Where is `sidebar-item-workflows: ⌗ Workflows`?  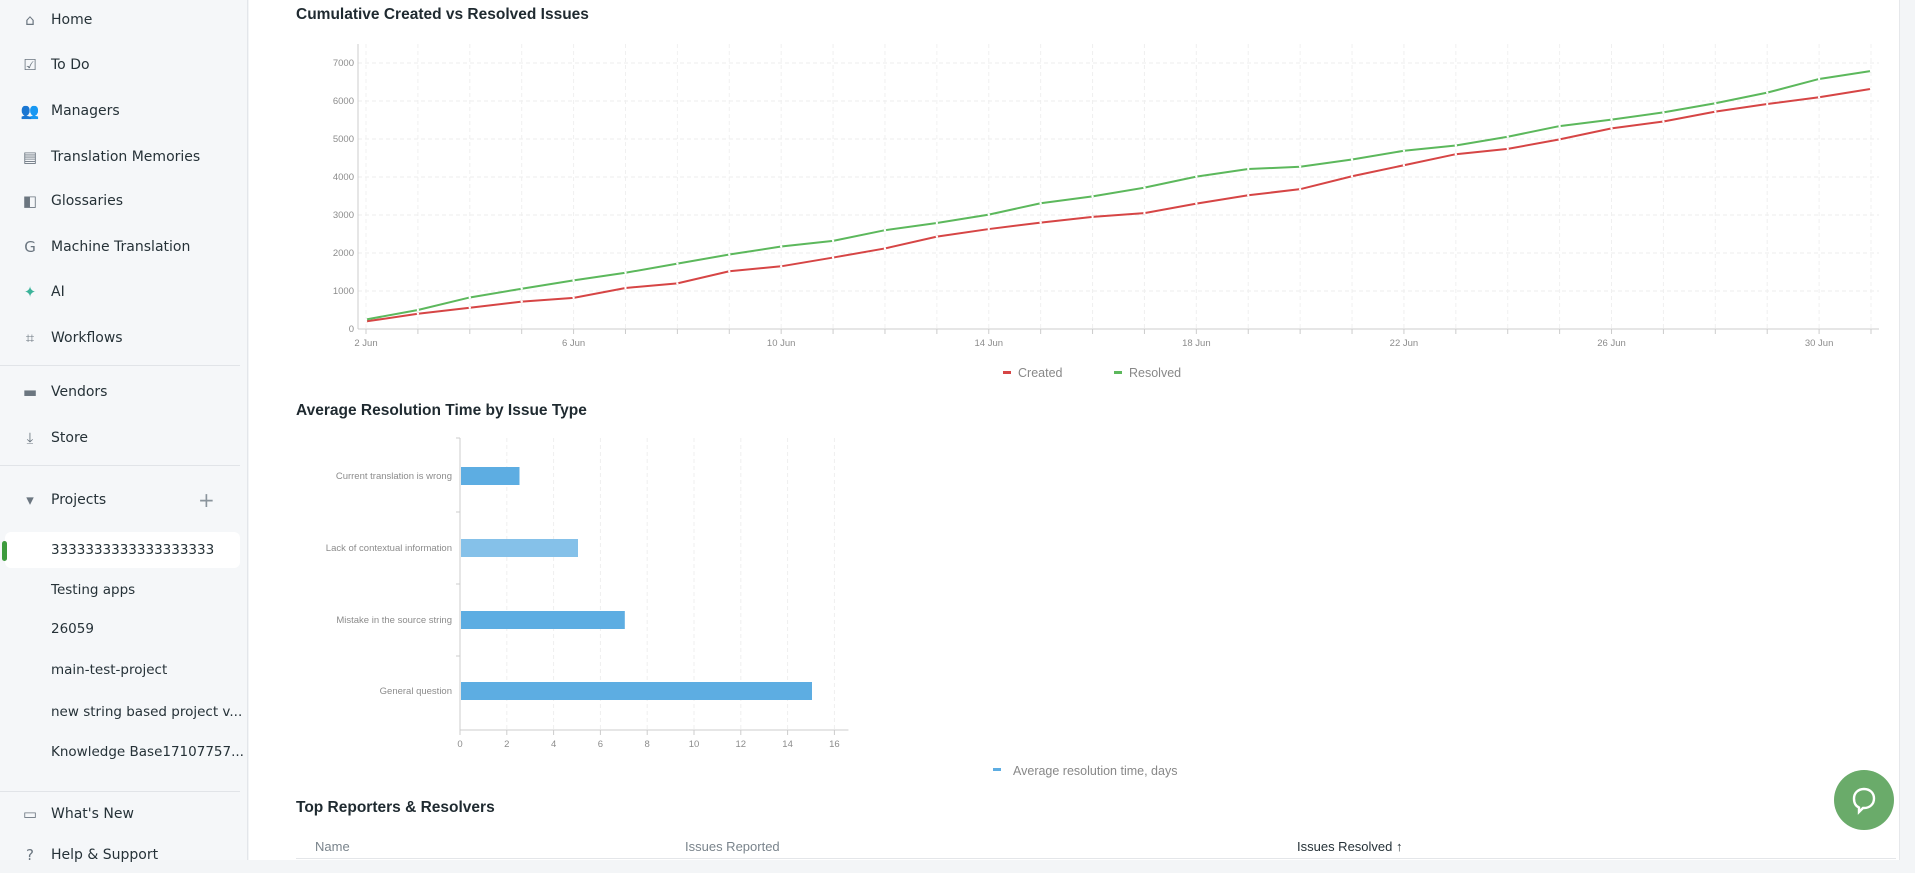 sidebar-item-workflows: ⌗ Workflows is located at coordinates (120, 338).